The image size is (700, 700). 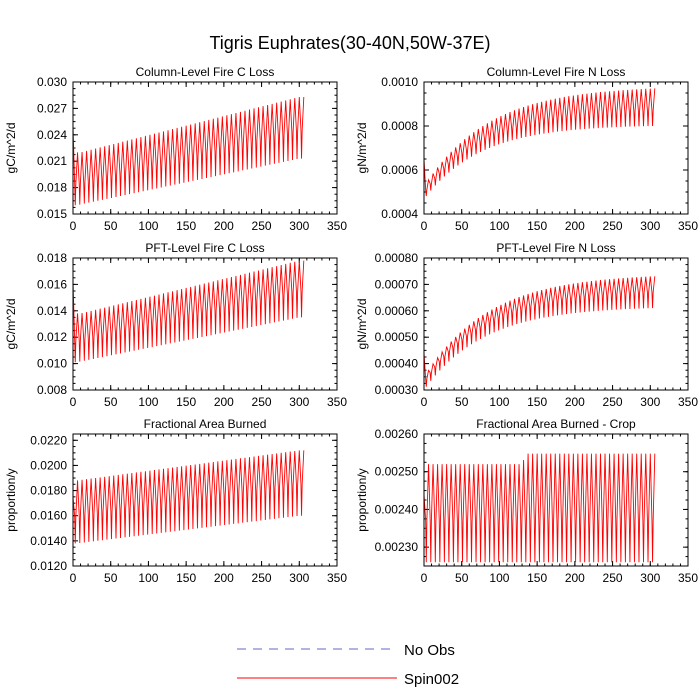 What do you see at coordinates (556, 424) in the screenshot?
I see `panel-title: Fractional Area Burned - Crop` at bounding box center [556, 424].